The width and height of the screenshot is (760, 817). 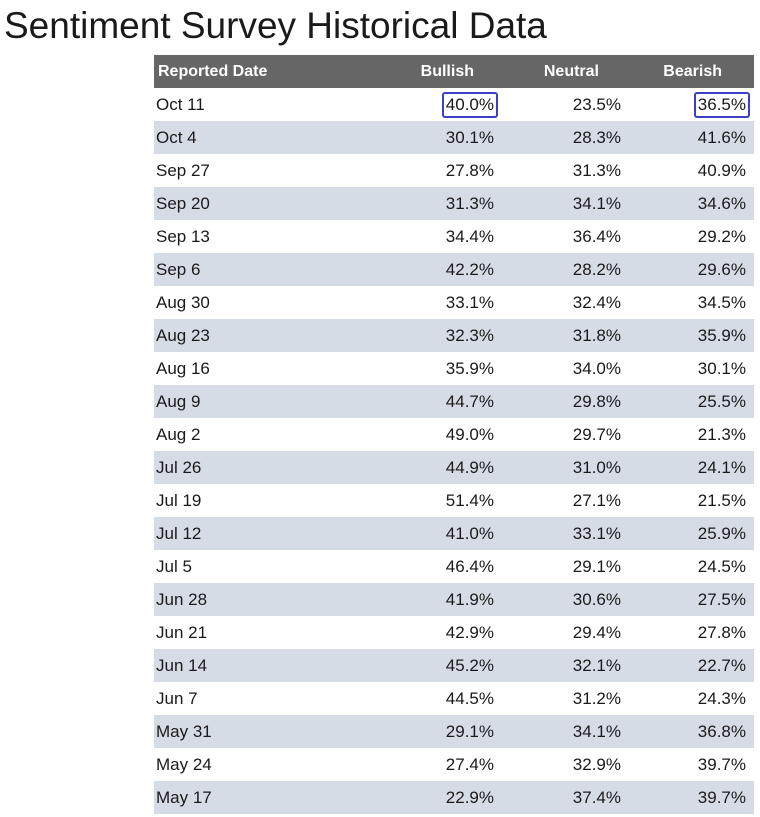 I want to click on cell-reported-date: Jun 7, so click(x=264, y=698).